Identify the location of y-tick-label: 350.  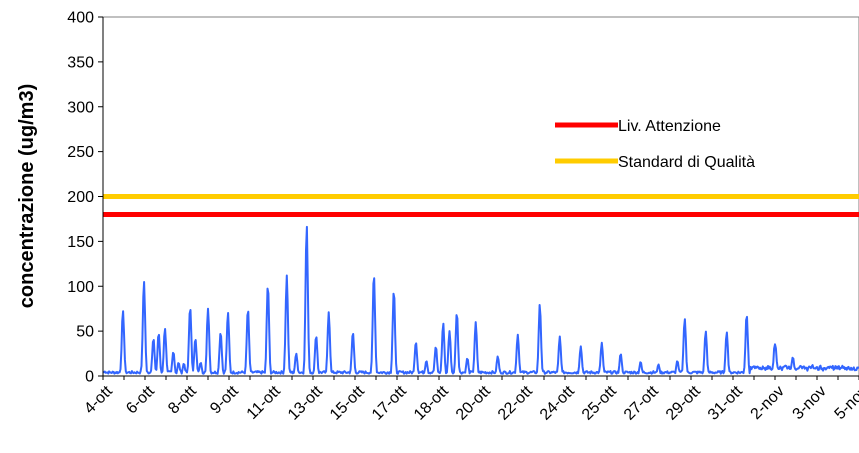
(80, 62).